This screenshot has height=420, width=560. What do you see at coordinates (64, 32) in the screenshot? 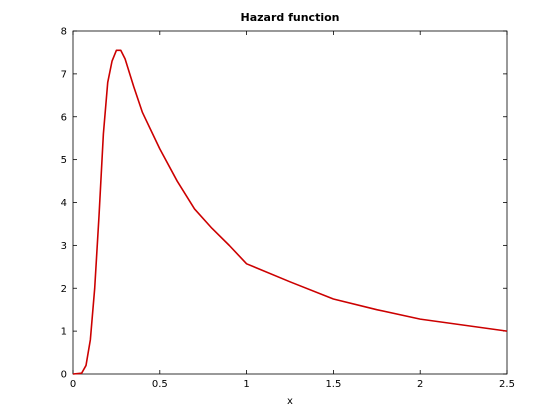
I see `y-tick-label: 8` at bounding box center [64, 32].